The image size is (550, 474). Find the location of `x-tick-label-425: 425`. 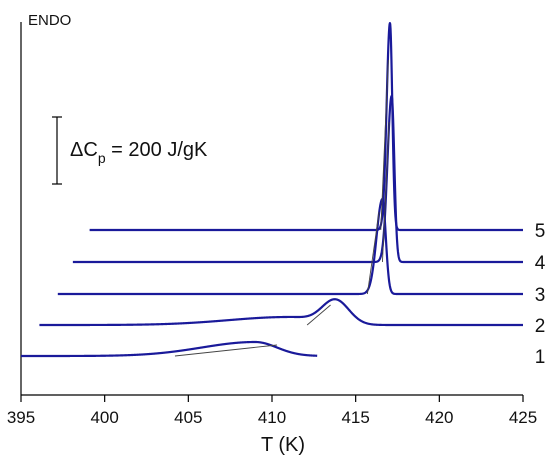

x-tick-label-425: 425 is located at coordinates (523, 417).